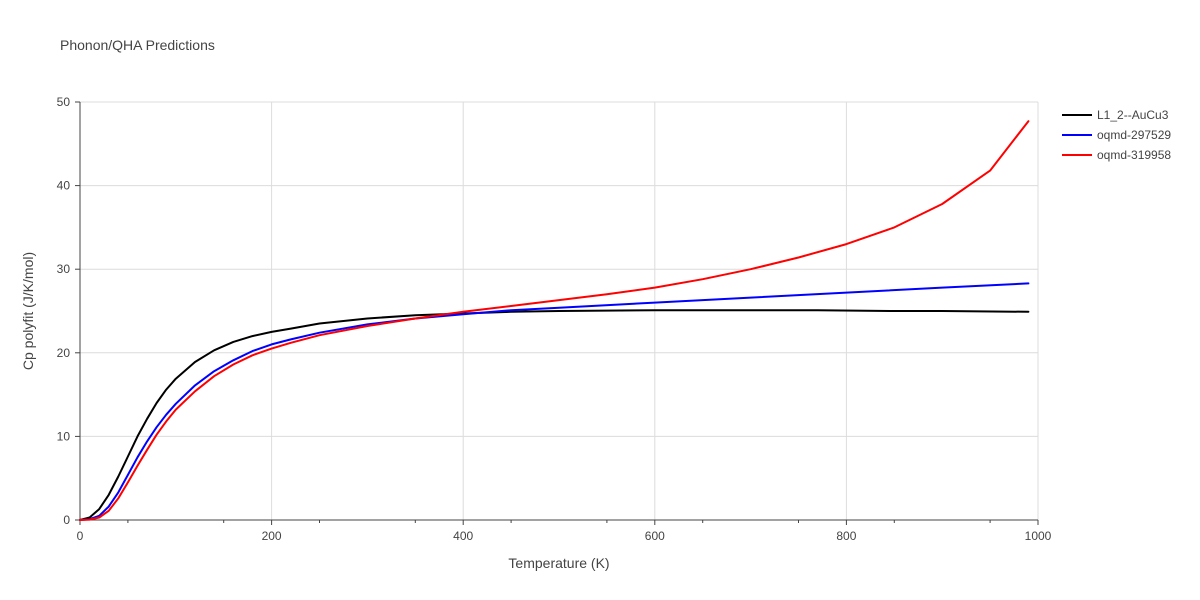  I want to click on x-tick-label: 800, so click(846, 536).